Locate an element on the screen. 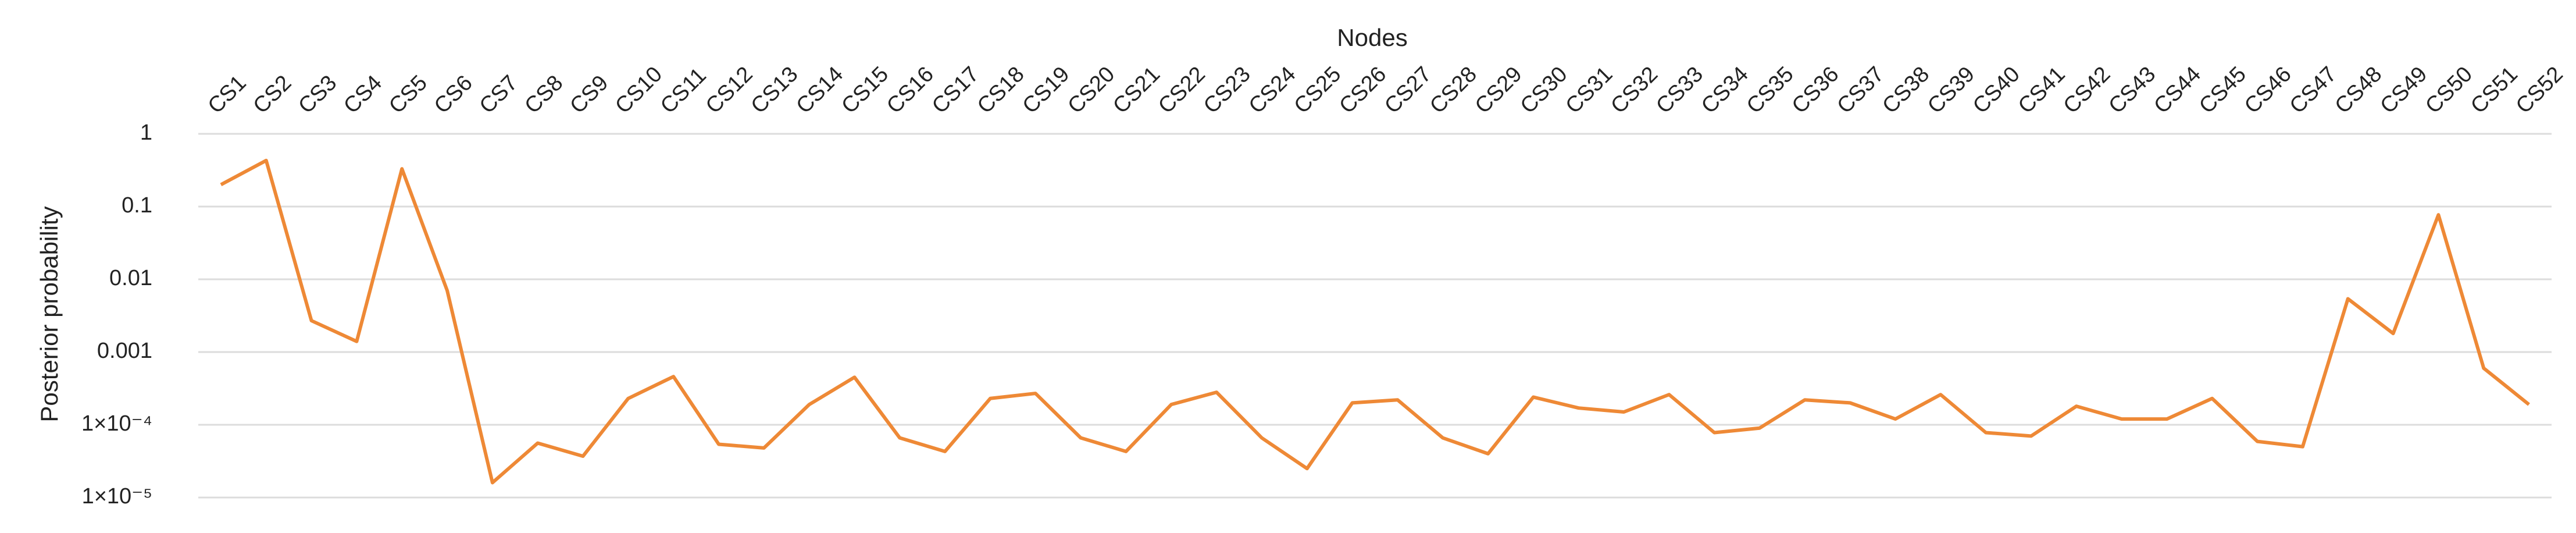  x-tick-label: CS26 is located at coordinates (1363, 90).